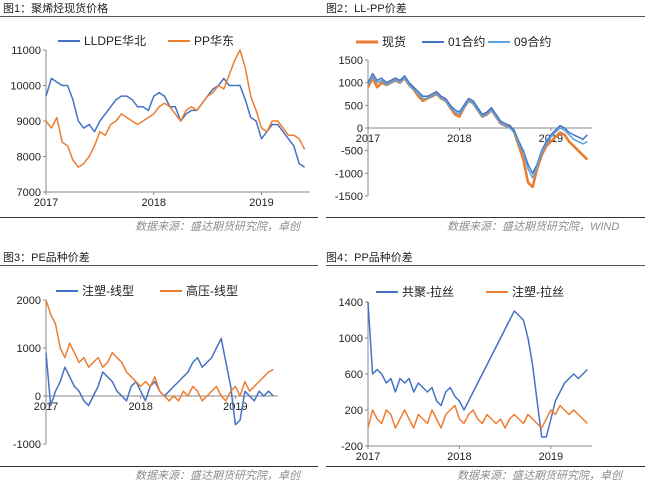  I want to click on panel-3-ytick-label-0: -1000, so click(27, 445).